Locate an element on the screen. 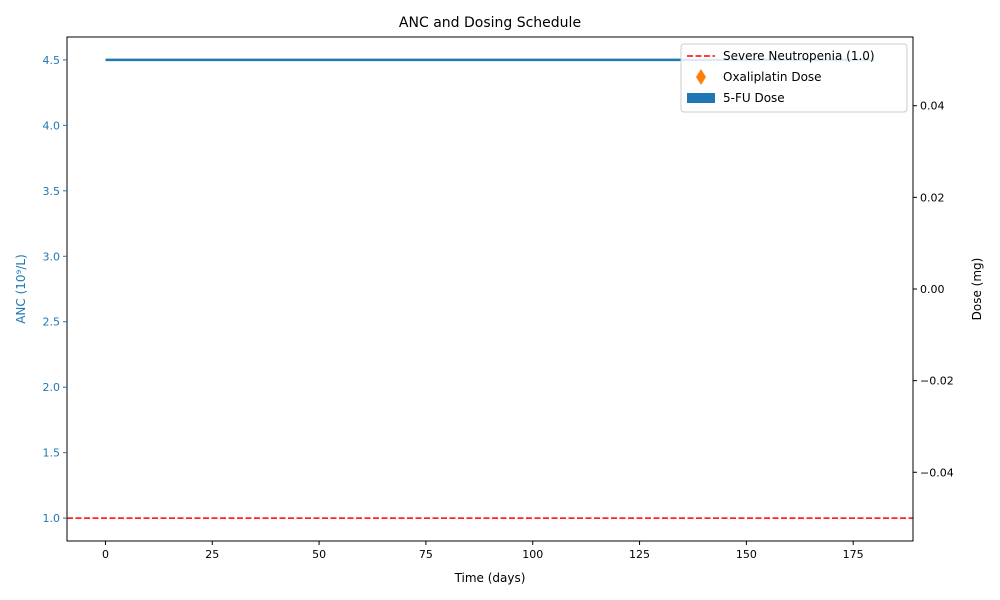  legend-entry-label: Oxaliplatin Dose is located at coordinates (772, 77).